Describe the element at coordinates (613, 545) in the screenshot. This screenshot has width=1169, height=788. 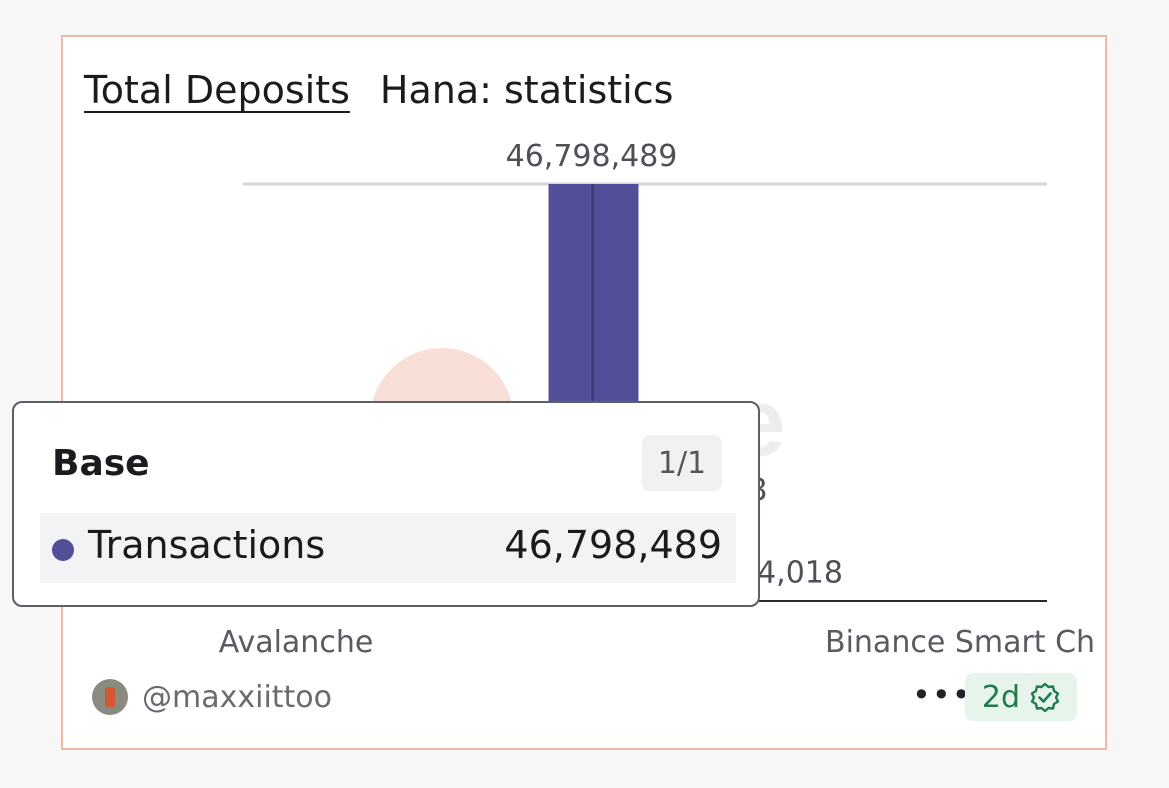
I see `tooltip-series-value: 46,798,489` at that location.